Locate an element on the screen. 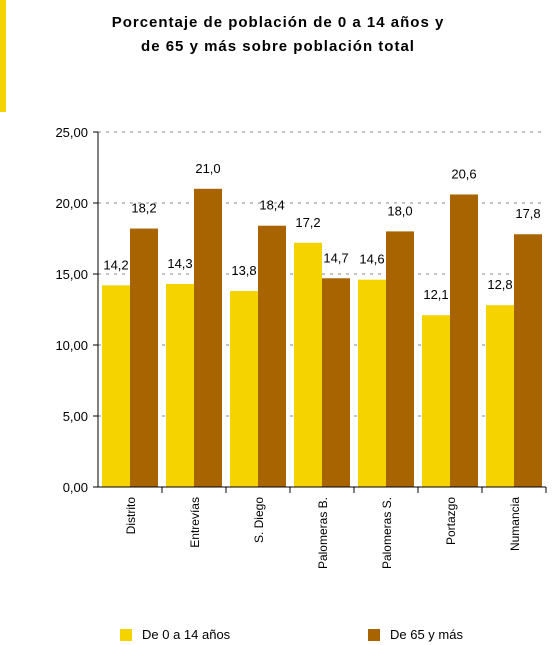 The height and width of the screenshot is (645, 556). data-label: 17,2 is located at coordinates (307, 222).